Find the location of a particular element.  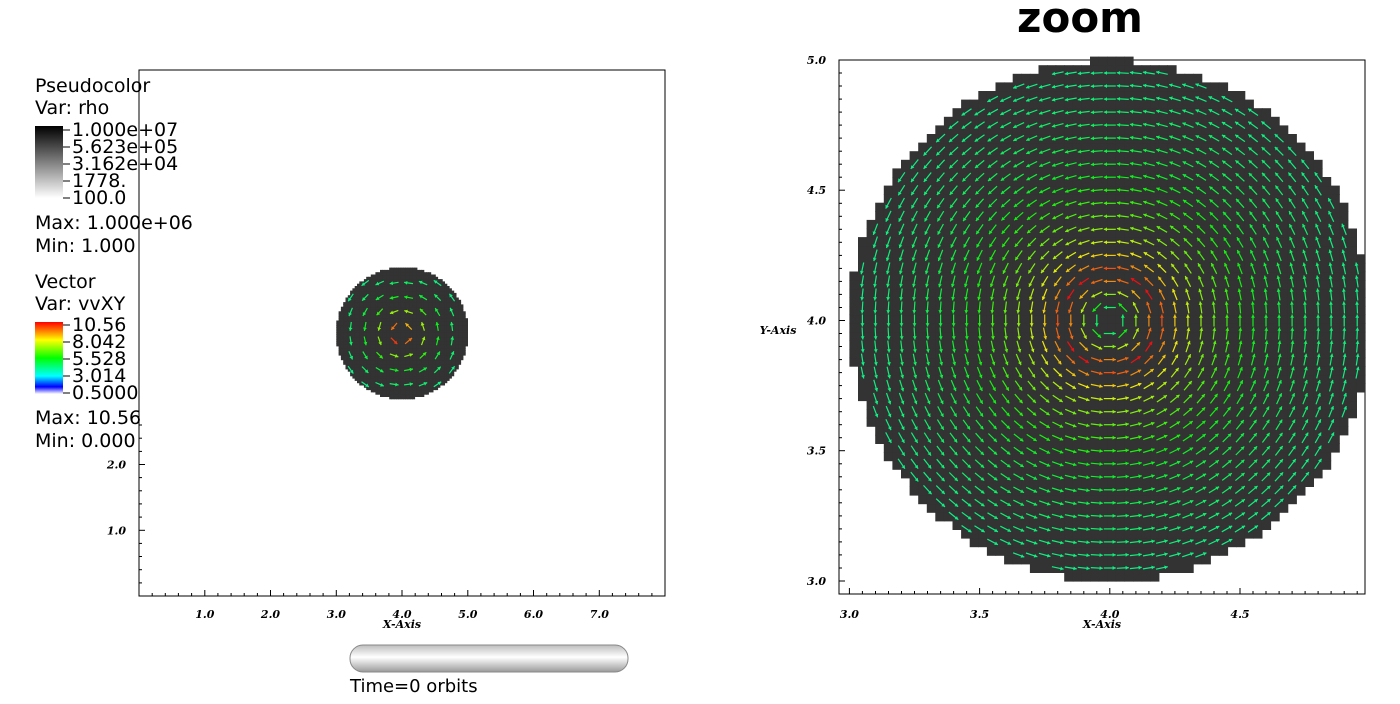

vector-max: Max: 10.56 is located at coordinates (88, 418).